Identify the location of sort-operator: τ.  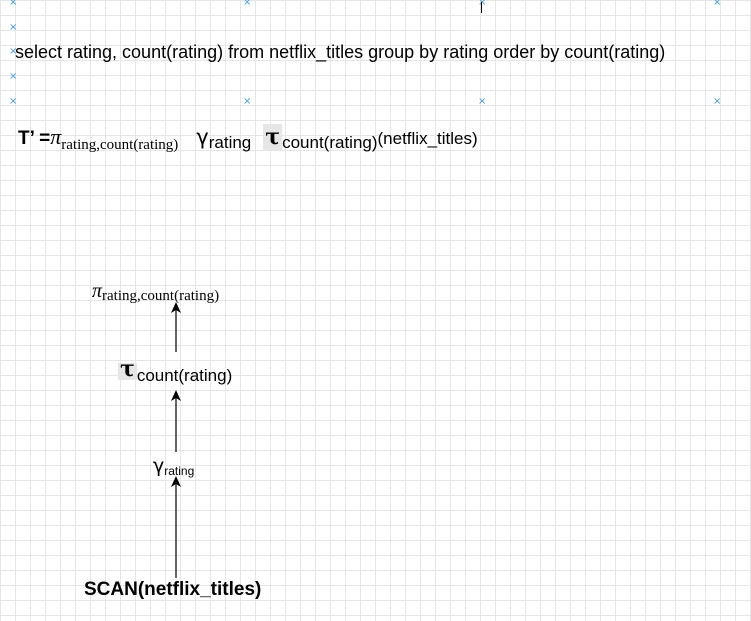
(273, 137).